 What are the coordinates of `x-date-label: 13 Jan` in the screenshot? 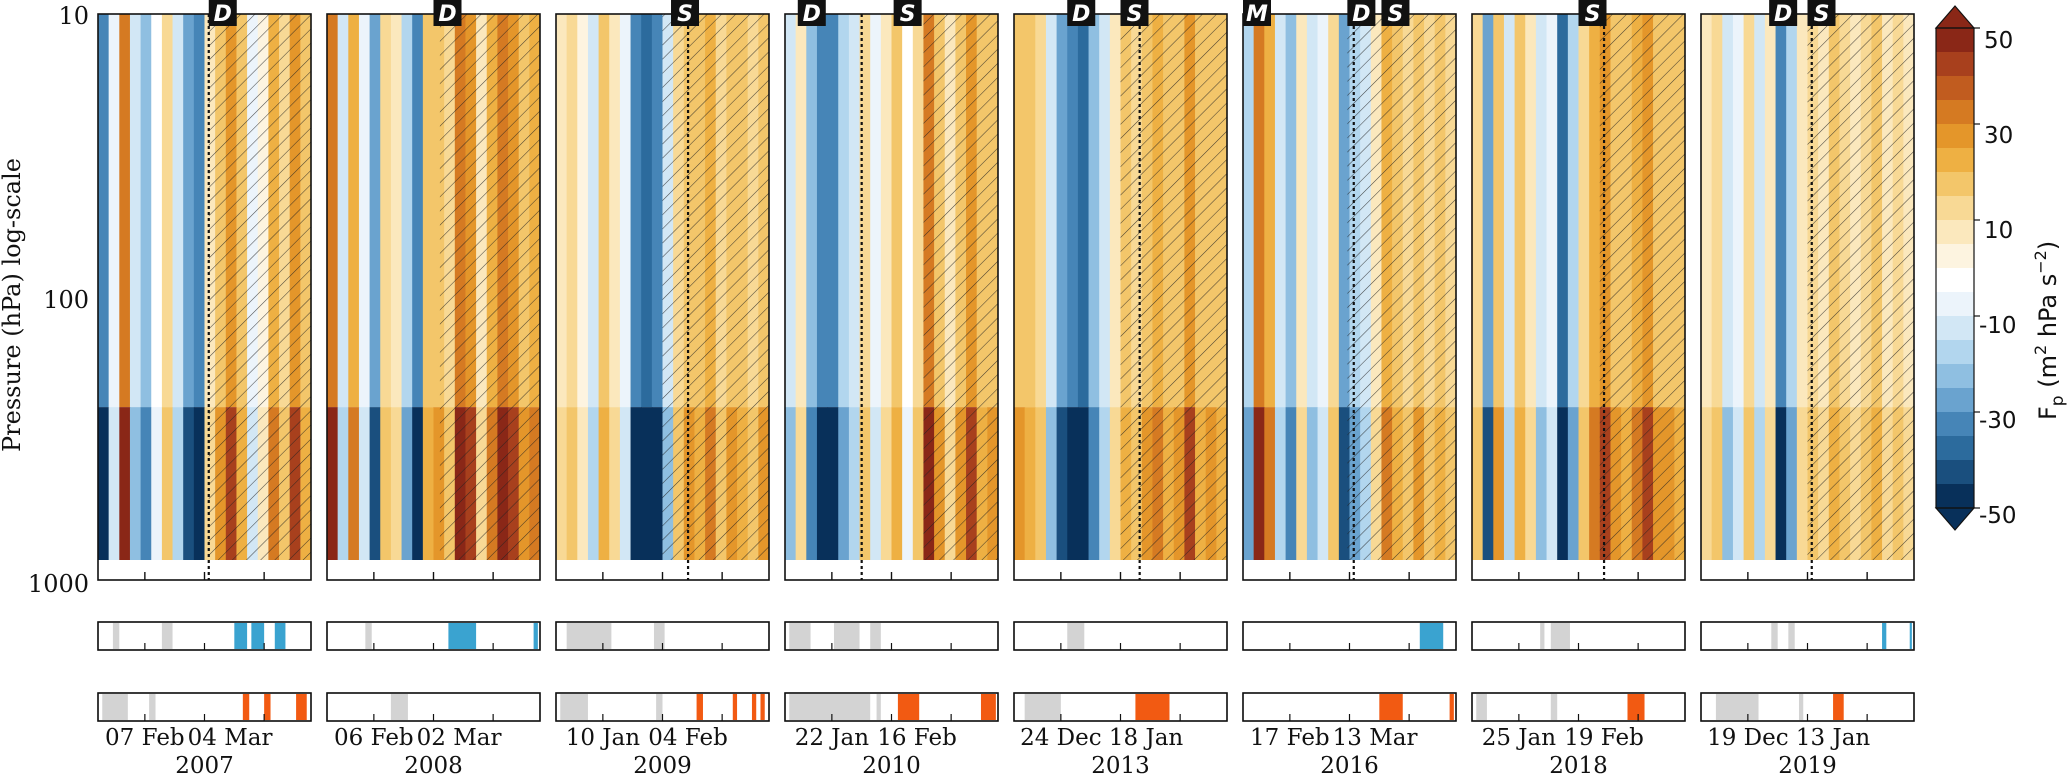 It's located at (1833, 738).